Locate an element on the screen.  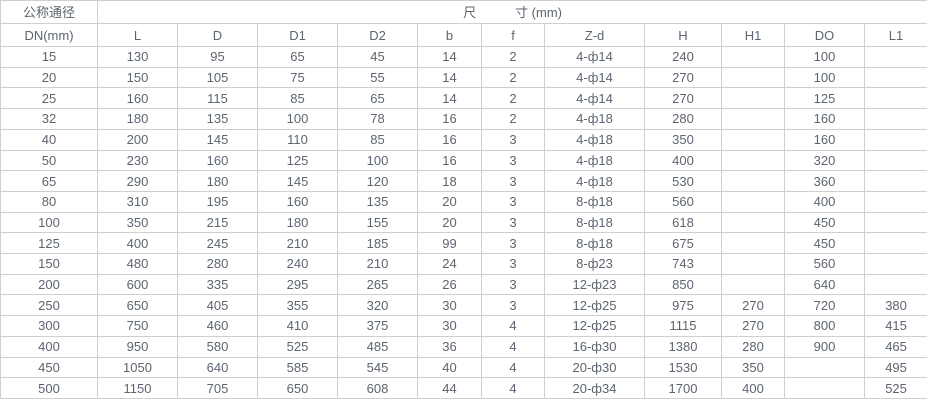
table-cell: 8-ф23 is located at coordinates (594, 264).